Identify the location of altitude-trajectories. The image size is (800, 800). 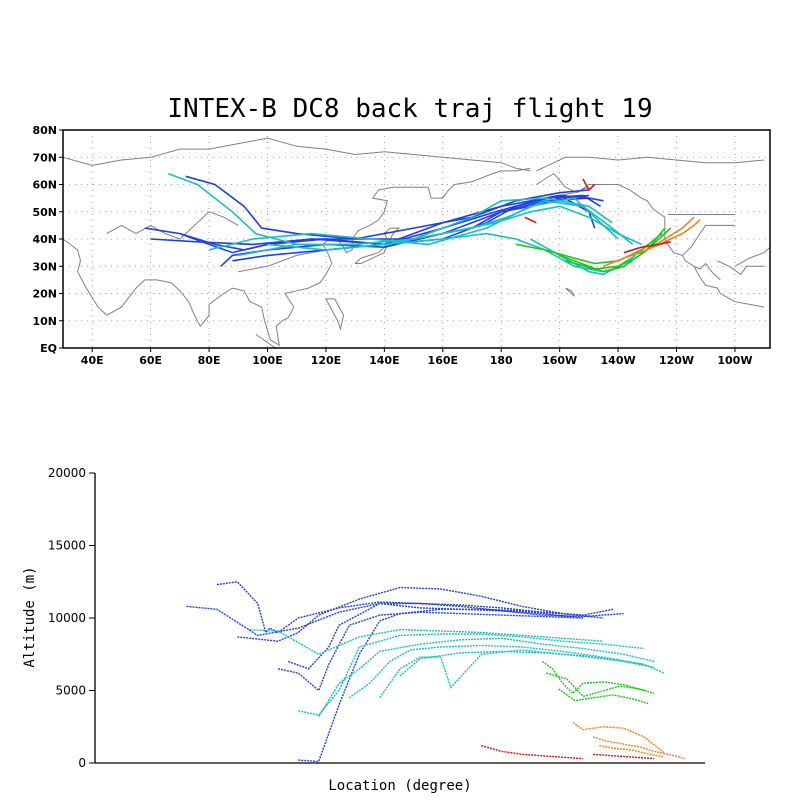
(435, 672).